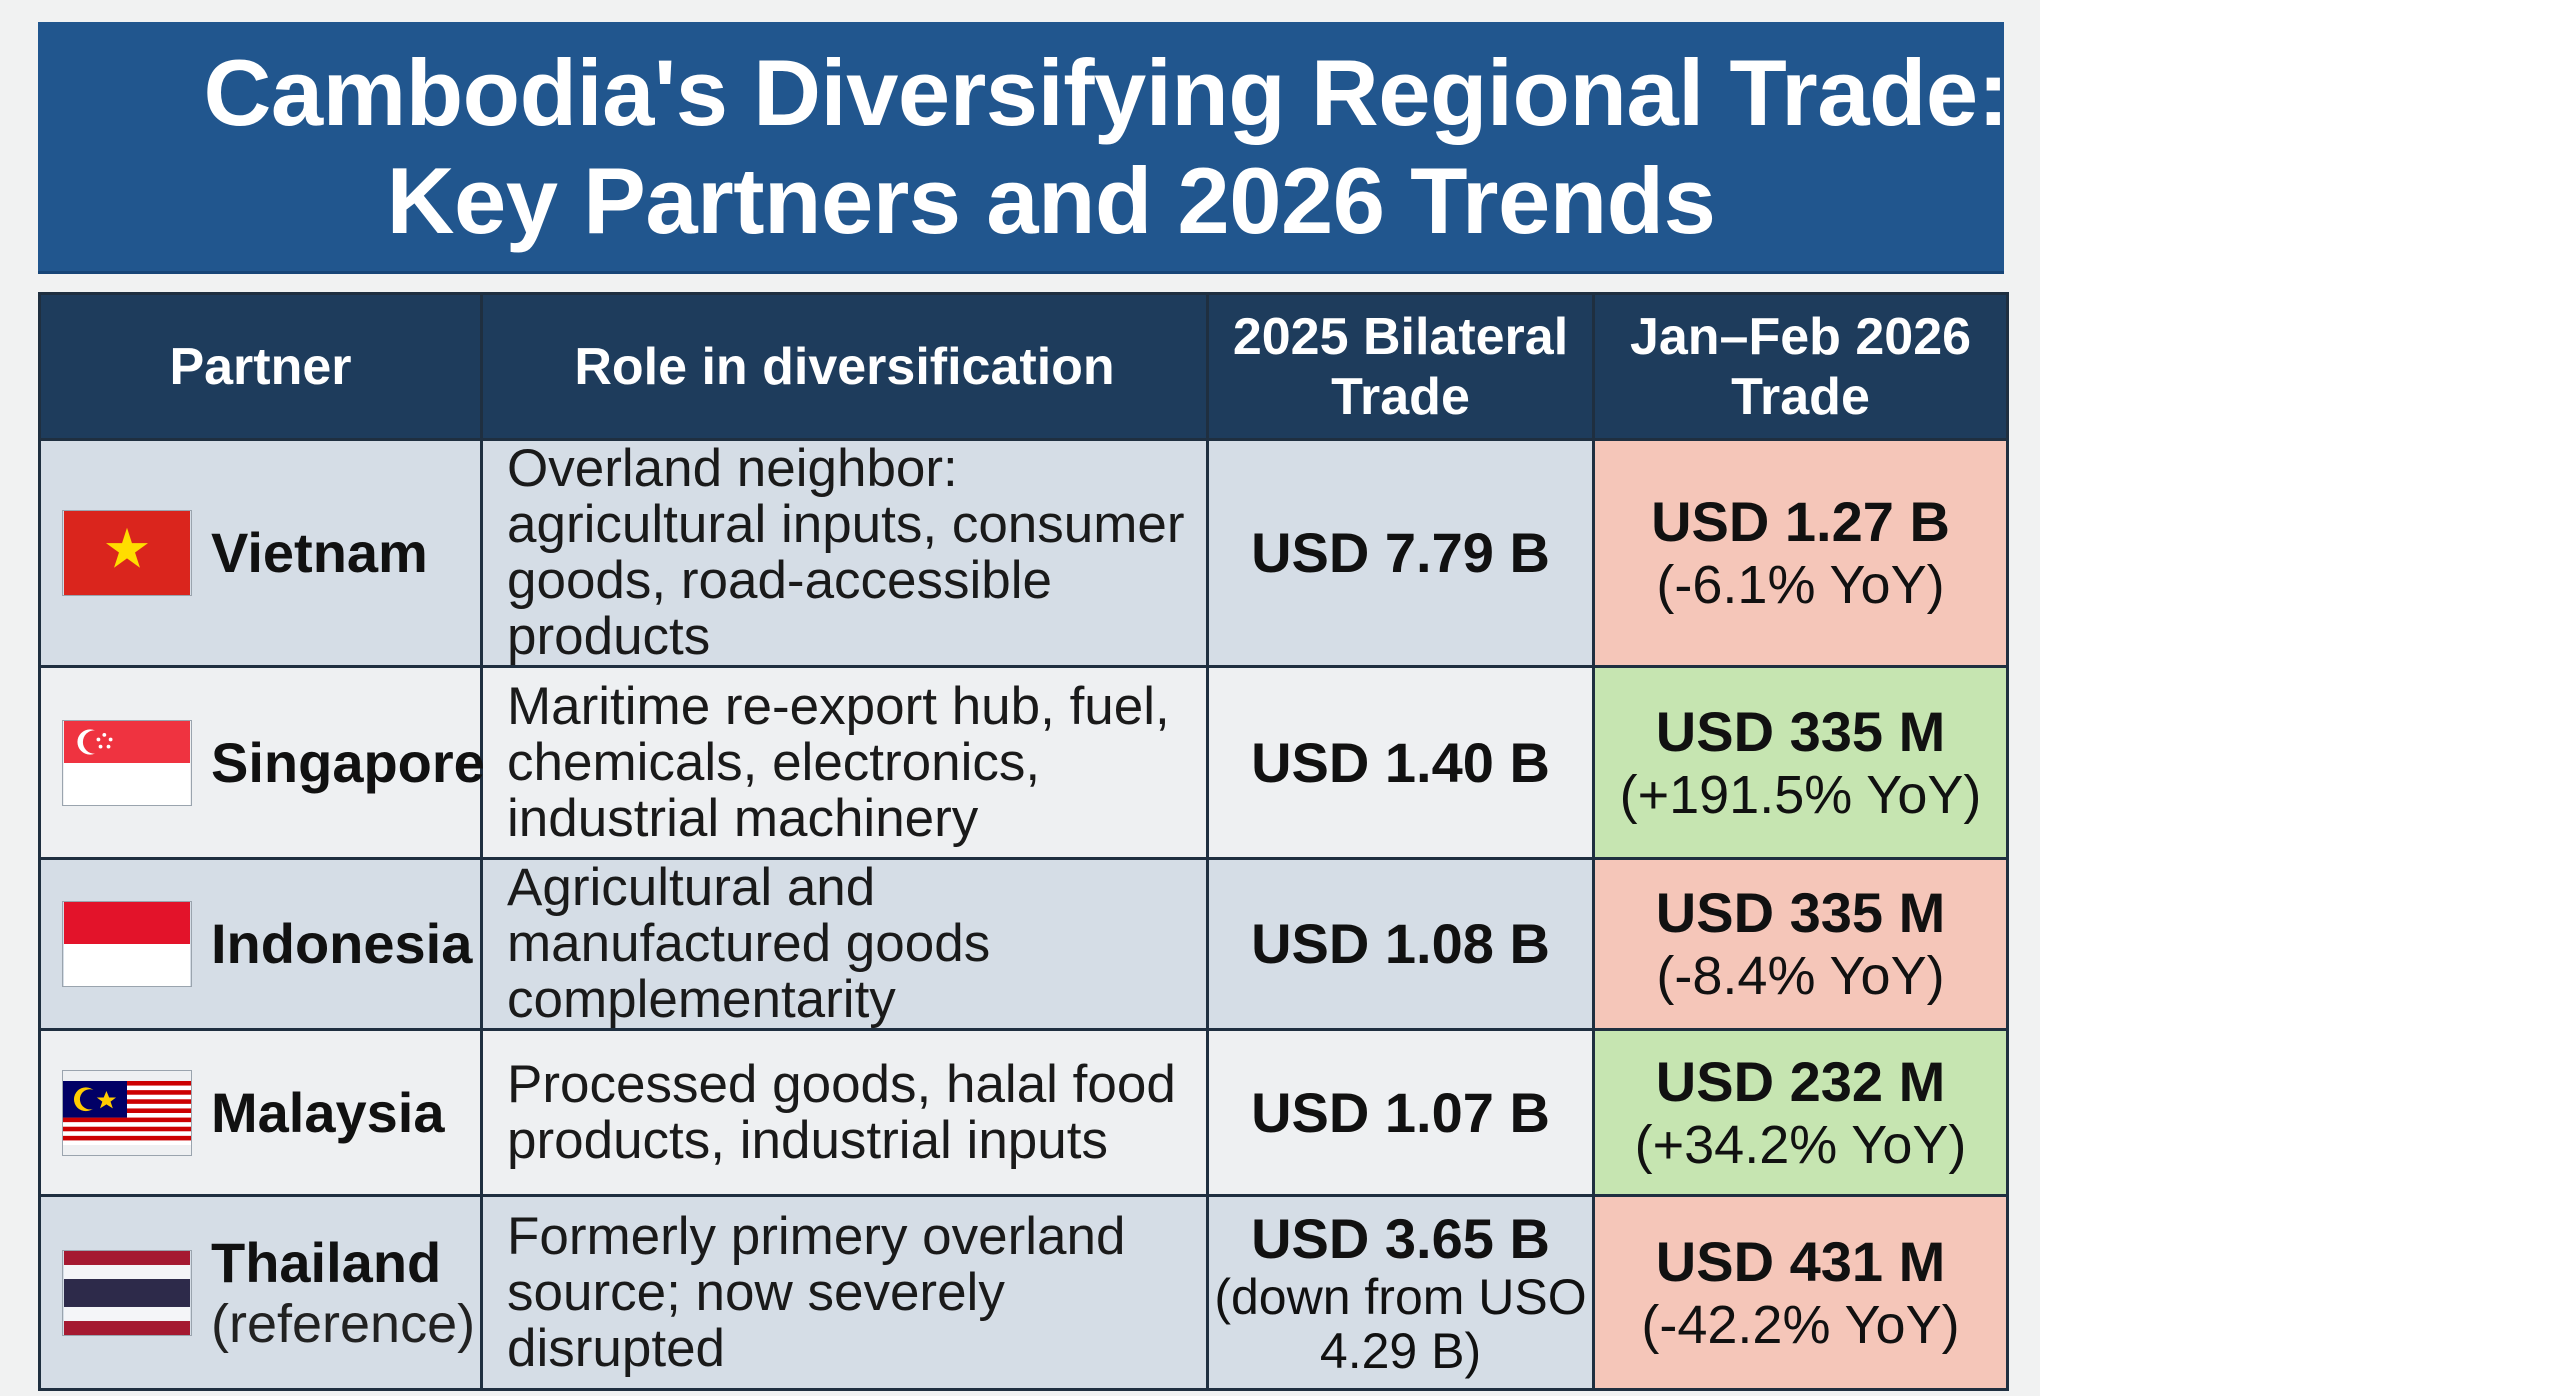  Describe the element at coordinates (127, 1292) in the screenshot. I see `thailand-flag-icon` at that location.